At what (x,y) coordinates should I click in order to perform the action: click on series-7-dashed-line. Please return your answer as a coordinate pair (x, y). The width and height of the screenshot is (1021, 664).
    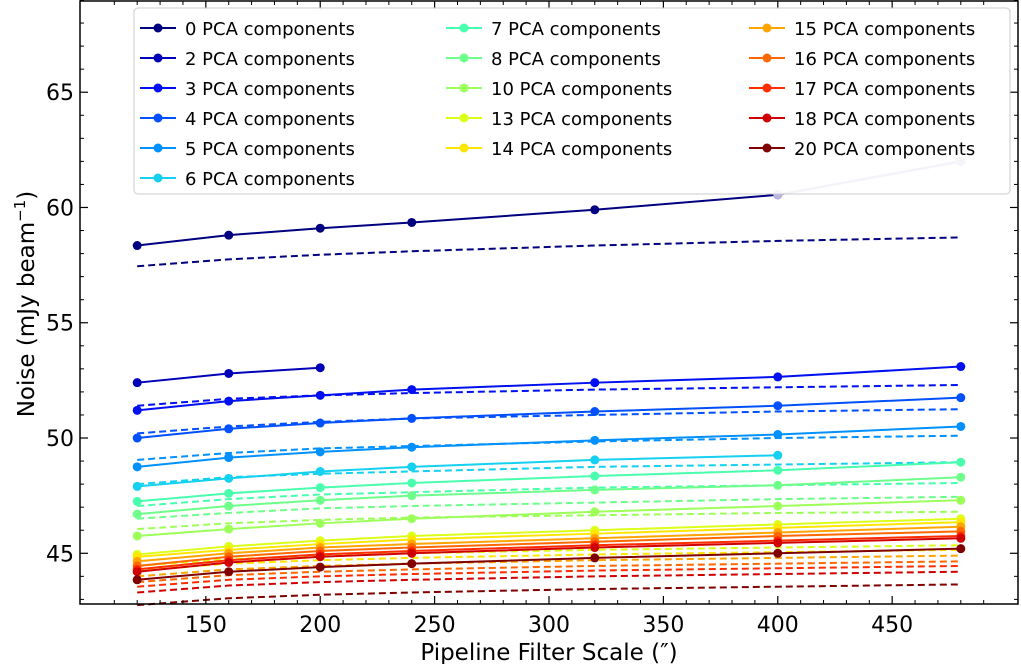
    Looking at the image, I should click on (549, 507).